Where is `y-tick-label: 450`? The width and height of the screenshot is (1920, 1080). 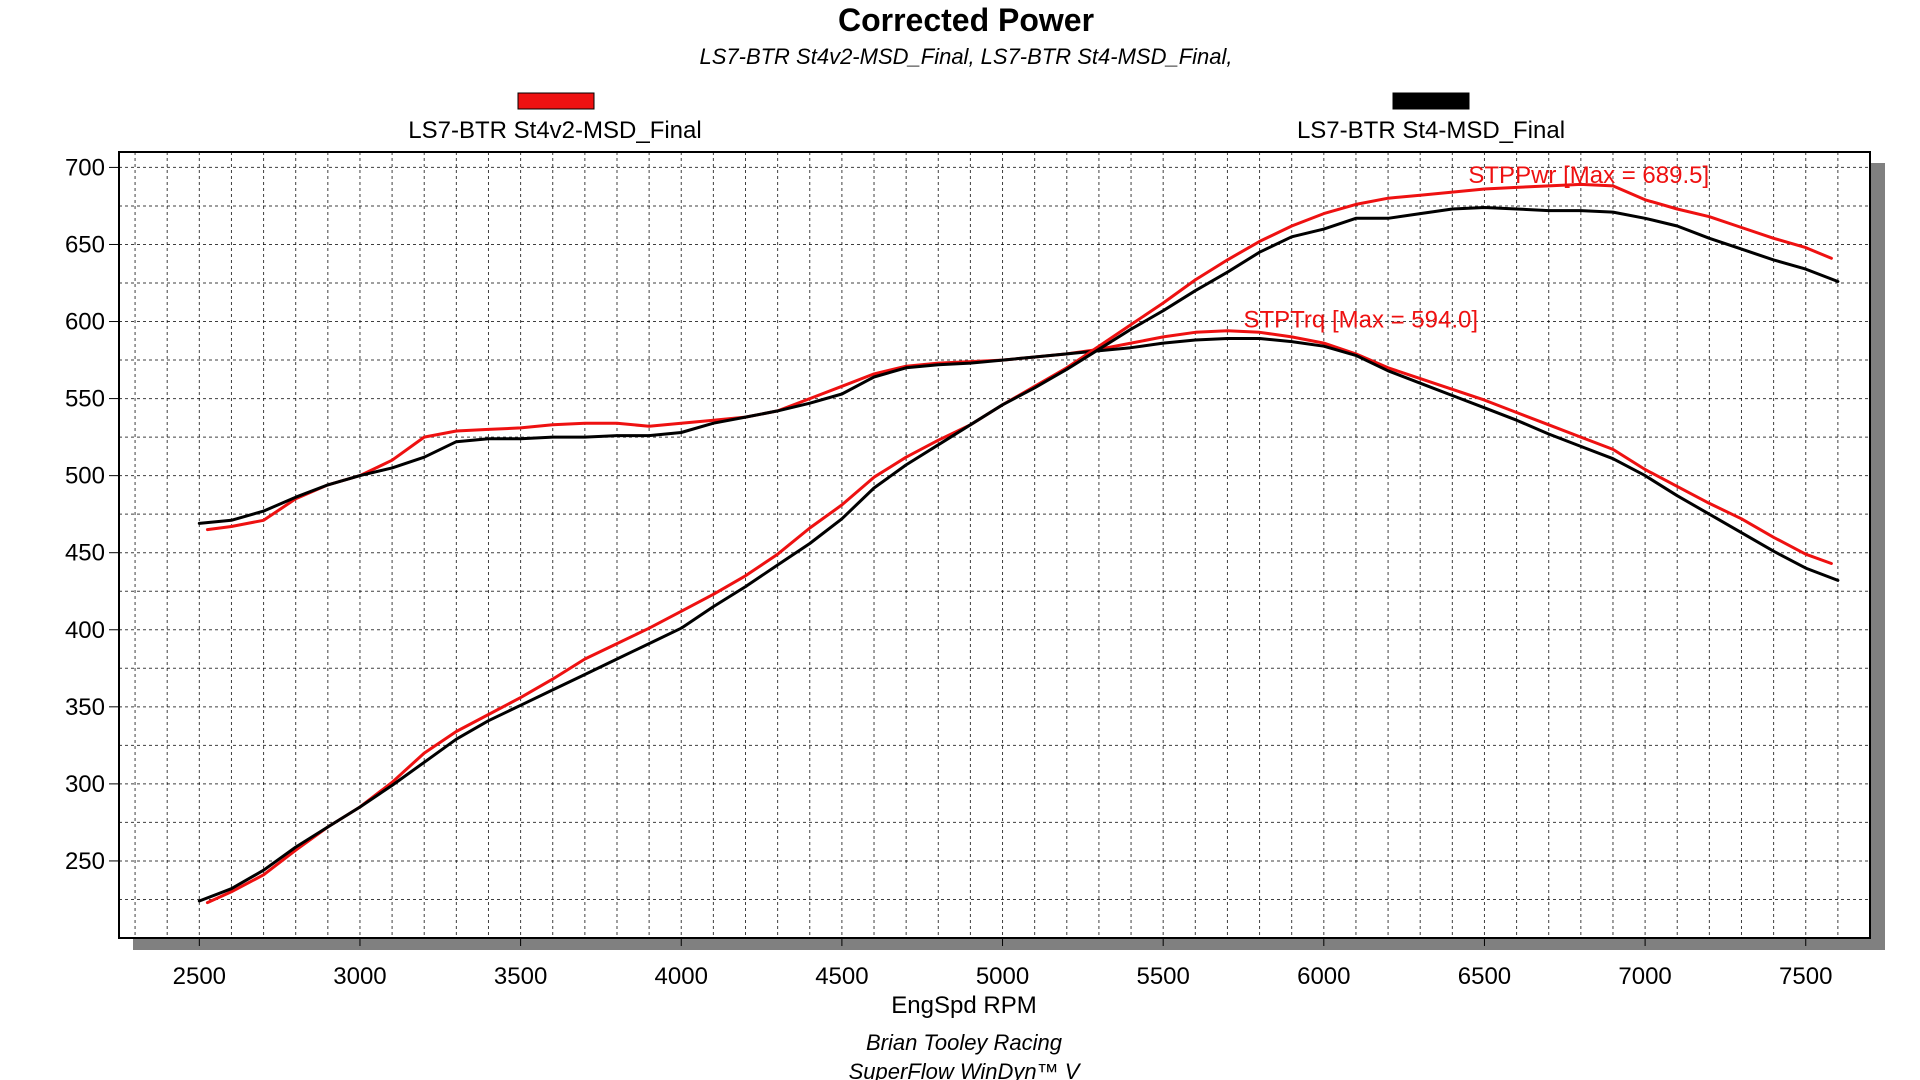 y-tick-label: 450 is located at coordinates (85, 553).